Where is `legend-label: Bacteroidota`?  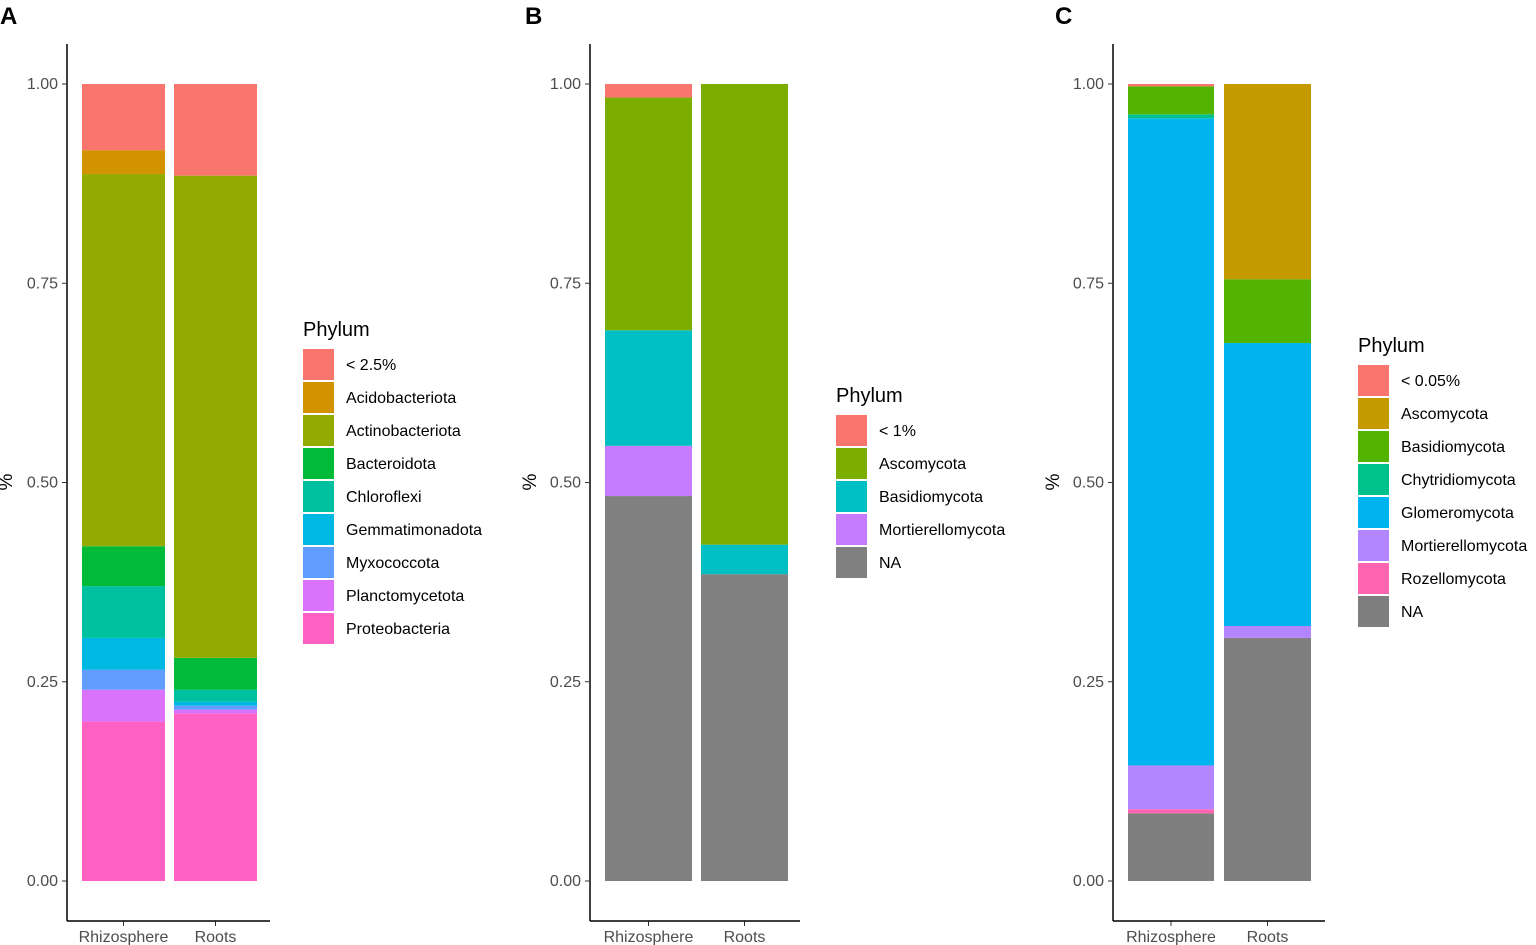 legend-label: Bacteroidota is located at coordinates (391, 464).